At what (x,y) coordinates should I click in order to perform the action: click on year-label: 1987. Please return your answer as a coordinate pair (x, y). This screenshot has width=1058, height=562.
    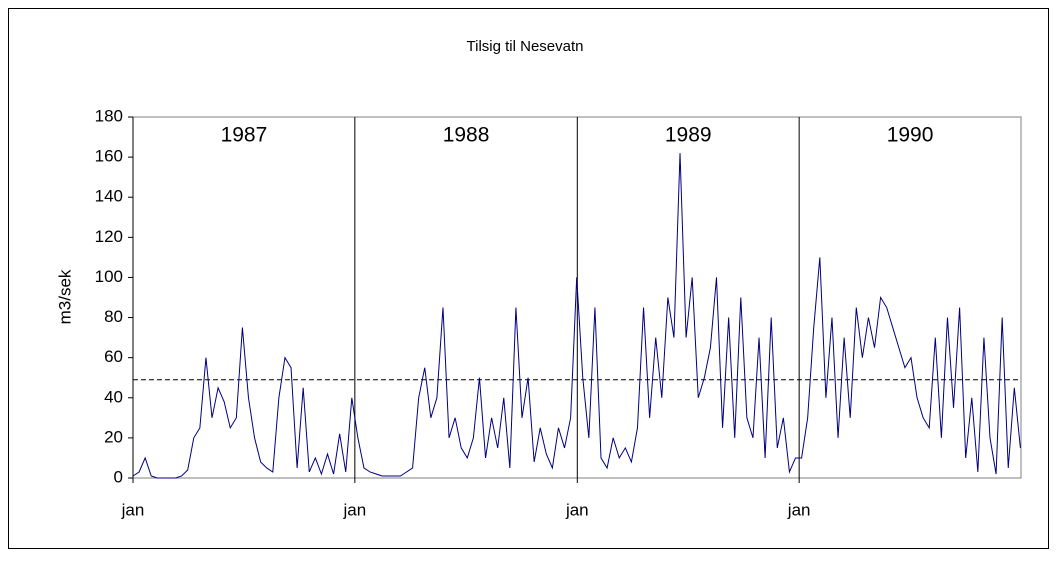
    Looking at the image, I should click on (244, 135).